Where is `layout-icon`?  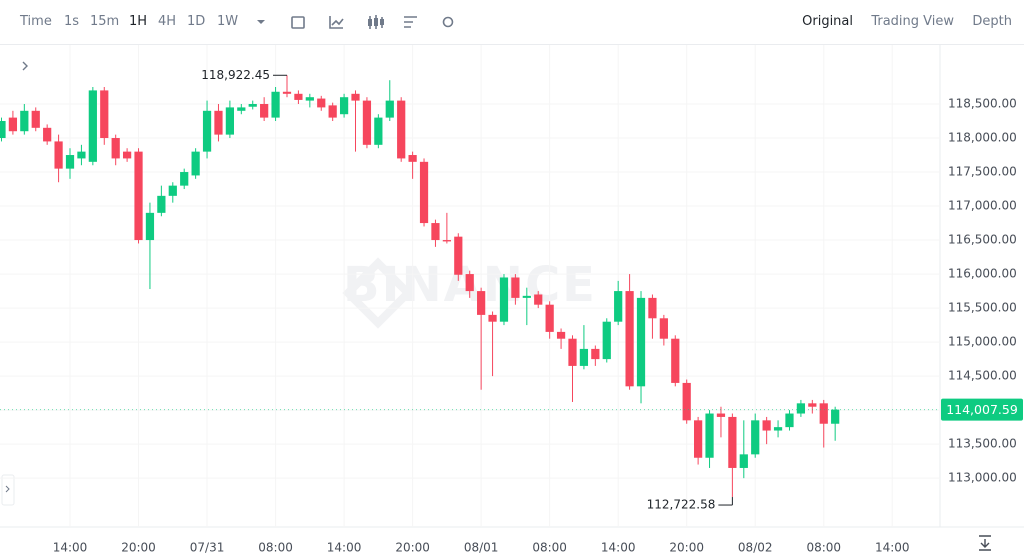 layout-icon is located at coordinates (410, 22).